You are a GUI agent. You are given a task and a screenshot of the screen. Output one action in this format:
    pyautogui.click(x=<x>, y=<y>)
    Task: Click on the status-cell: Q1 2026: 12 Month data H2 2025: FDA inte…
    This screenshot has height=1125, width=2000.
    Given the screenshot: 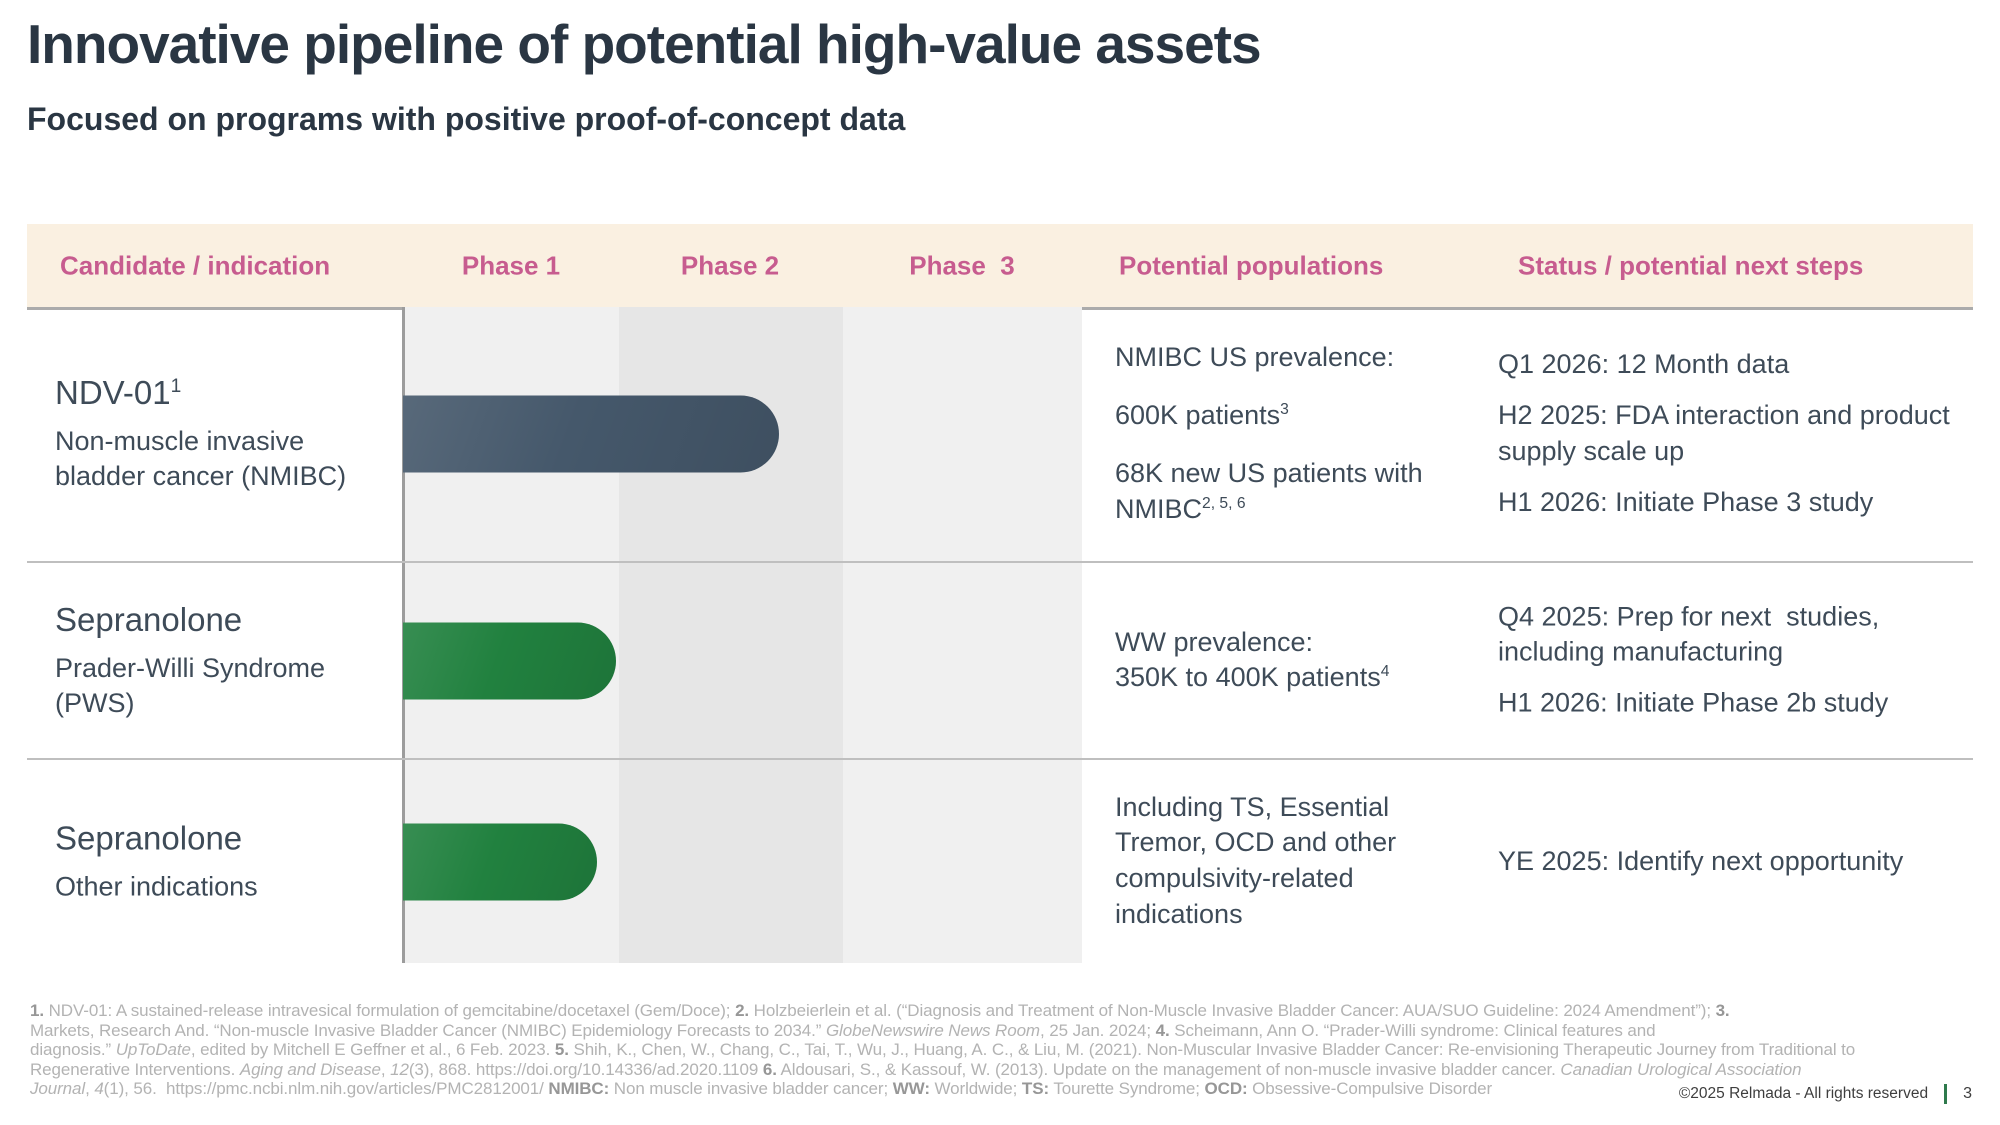 What is the action you would take?
    pyautogui.click(x=1735, y=434)
    